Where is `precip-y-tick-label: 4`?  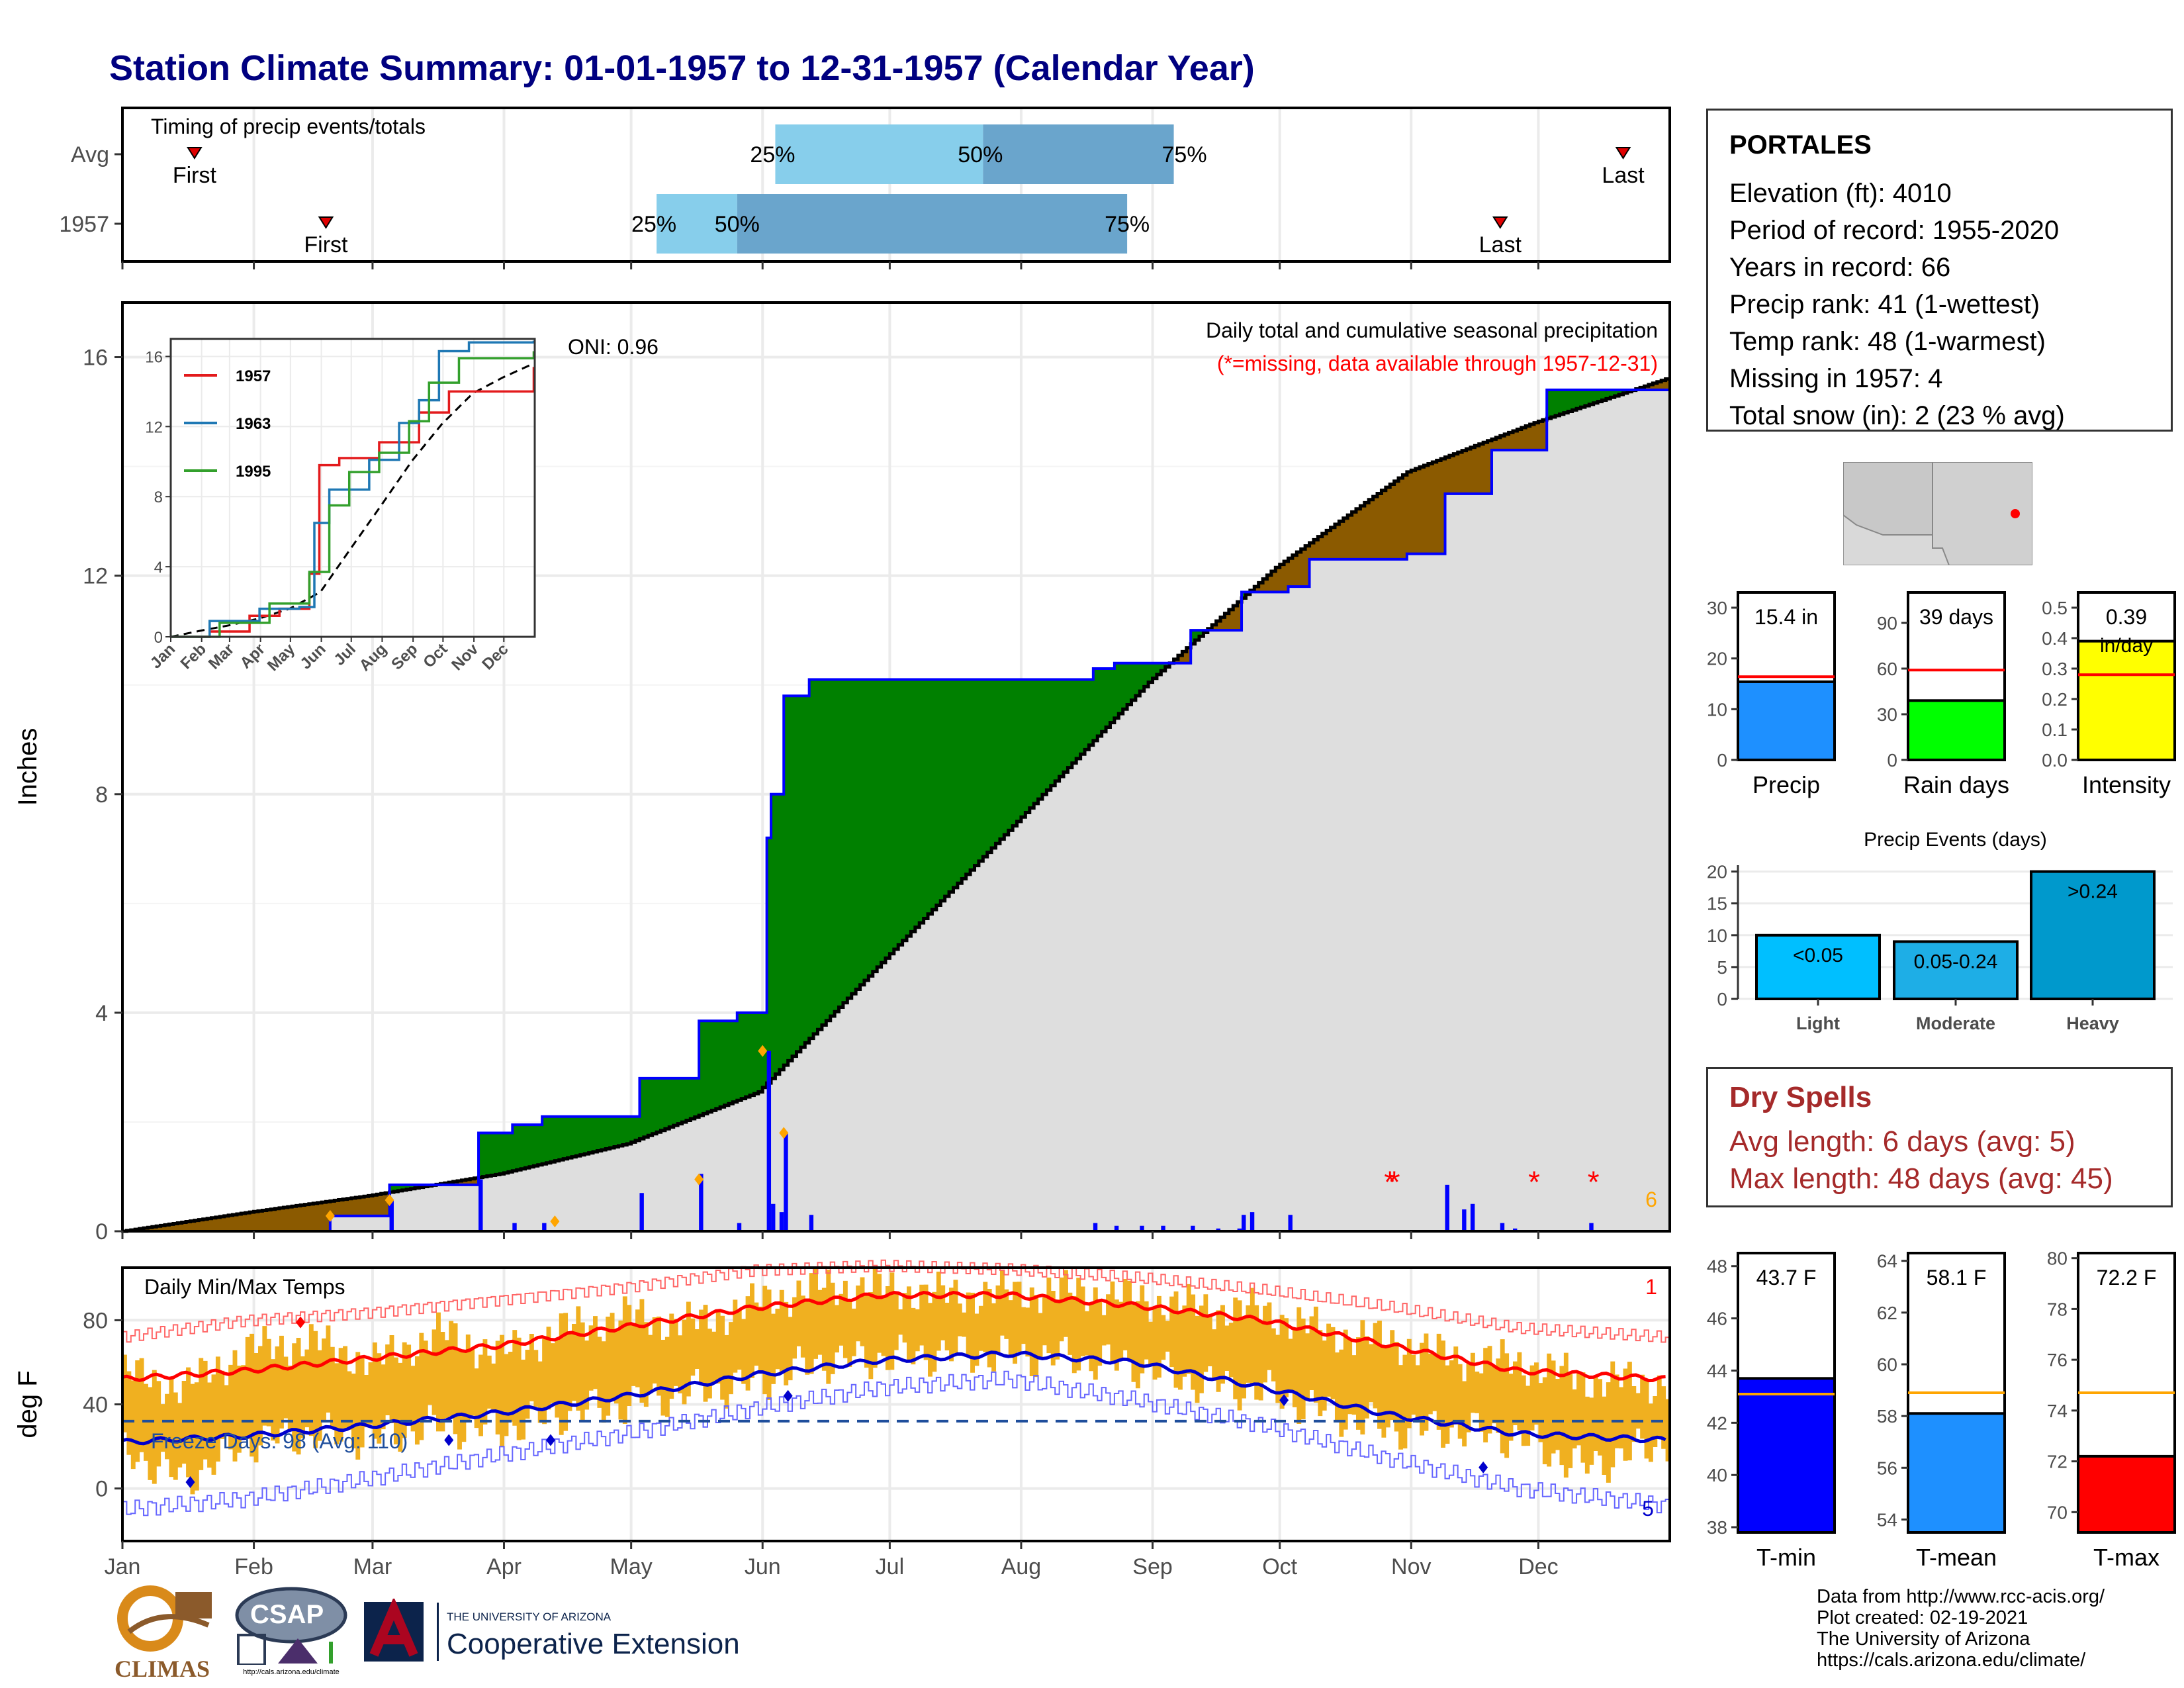
precip-y-tick-label: 4 is located at coordinates (101, 1013).